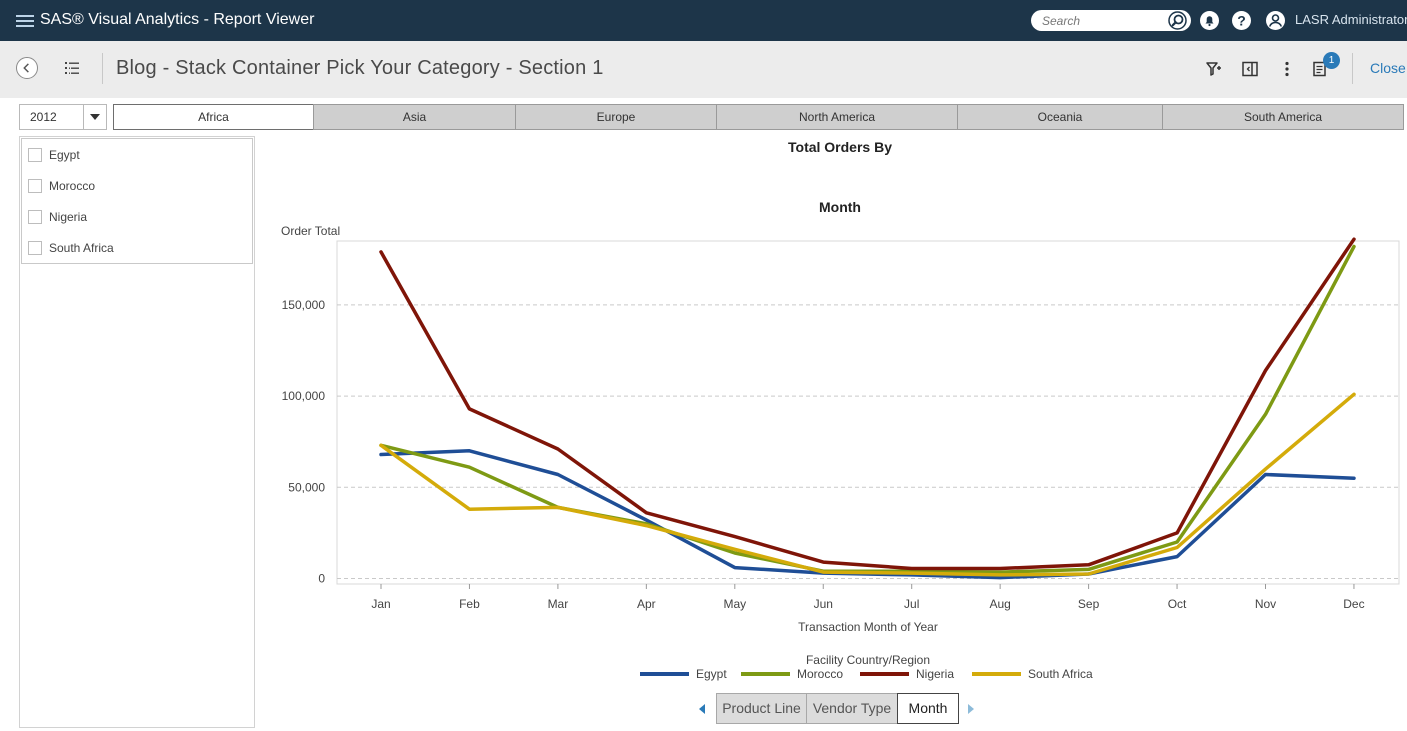 The width and height of the screenshot is (1407, 731). What do you see at coordinates (304, 396) in the screenshot?
I see `y-tick-label: 100,000` at bounding box center [304, 396].